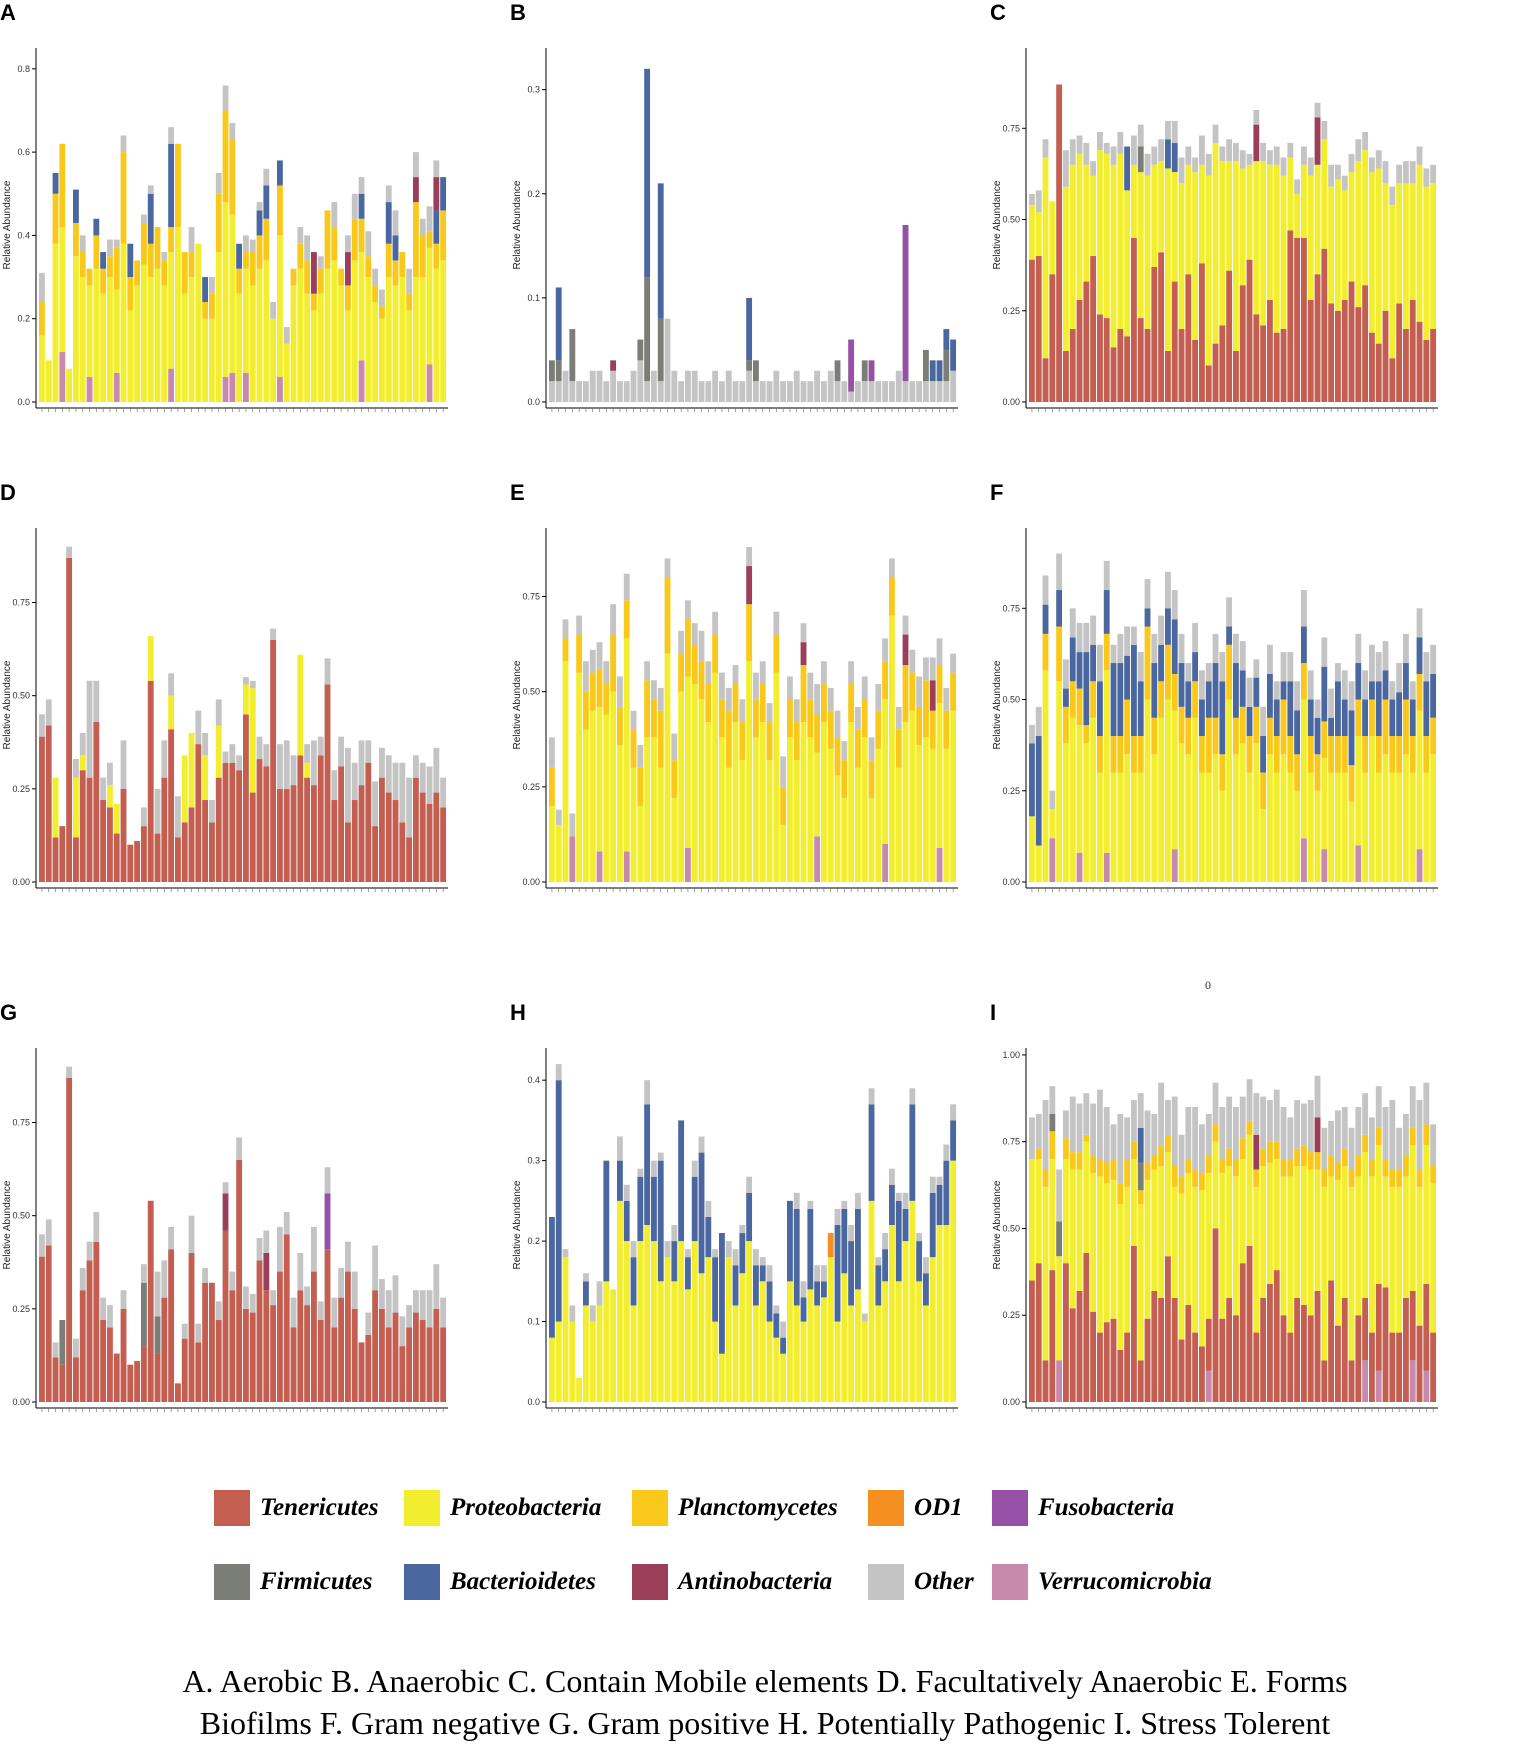  What do you see at coordinates (531, 882) in the screenshot?
I see `y-tick-label: 0.00` at bounding box center [531, 882].